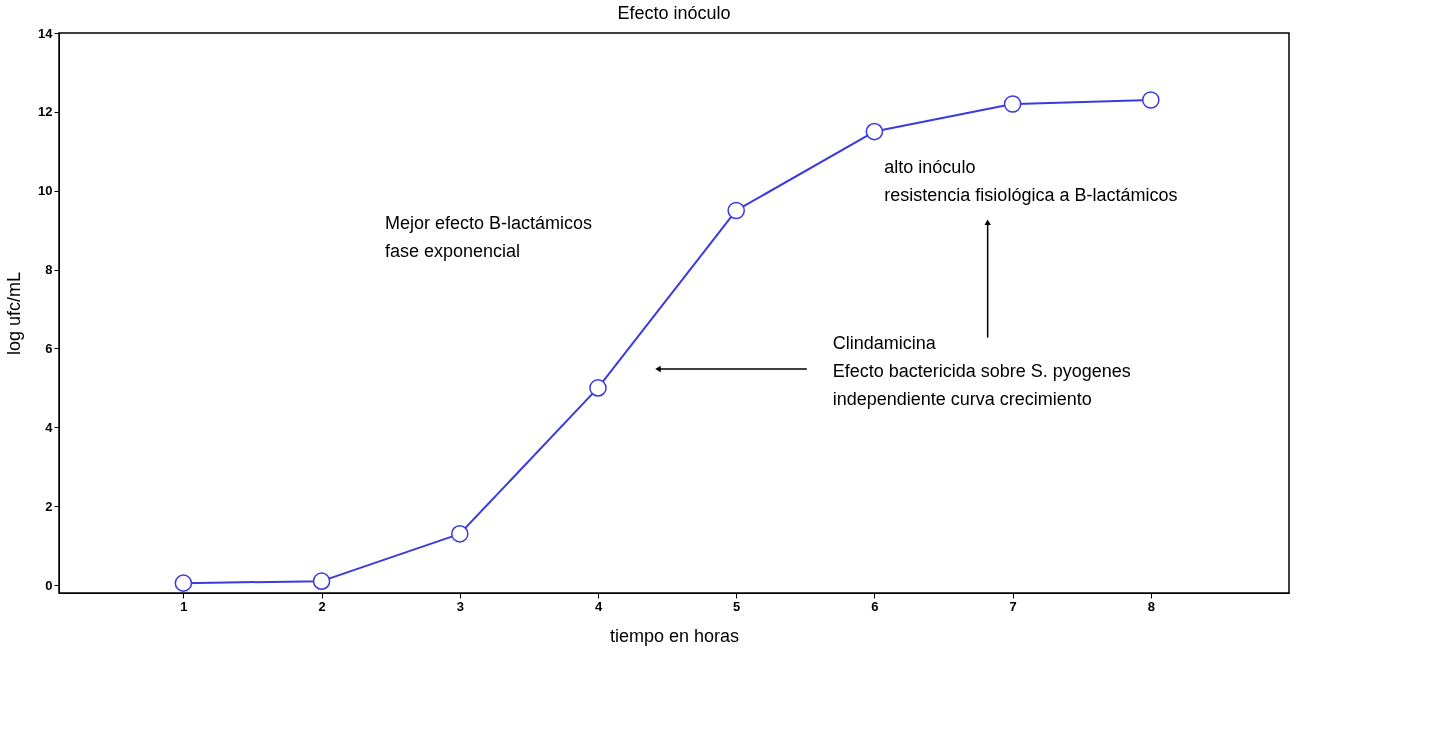 The width and height of the screenshot is (1429, 733). I want to click on x-tick-label: 2, so click(322, 606).